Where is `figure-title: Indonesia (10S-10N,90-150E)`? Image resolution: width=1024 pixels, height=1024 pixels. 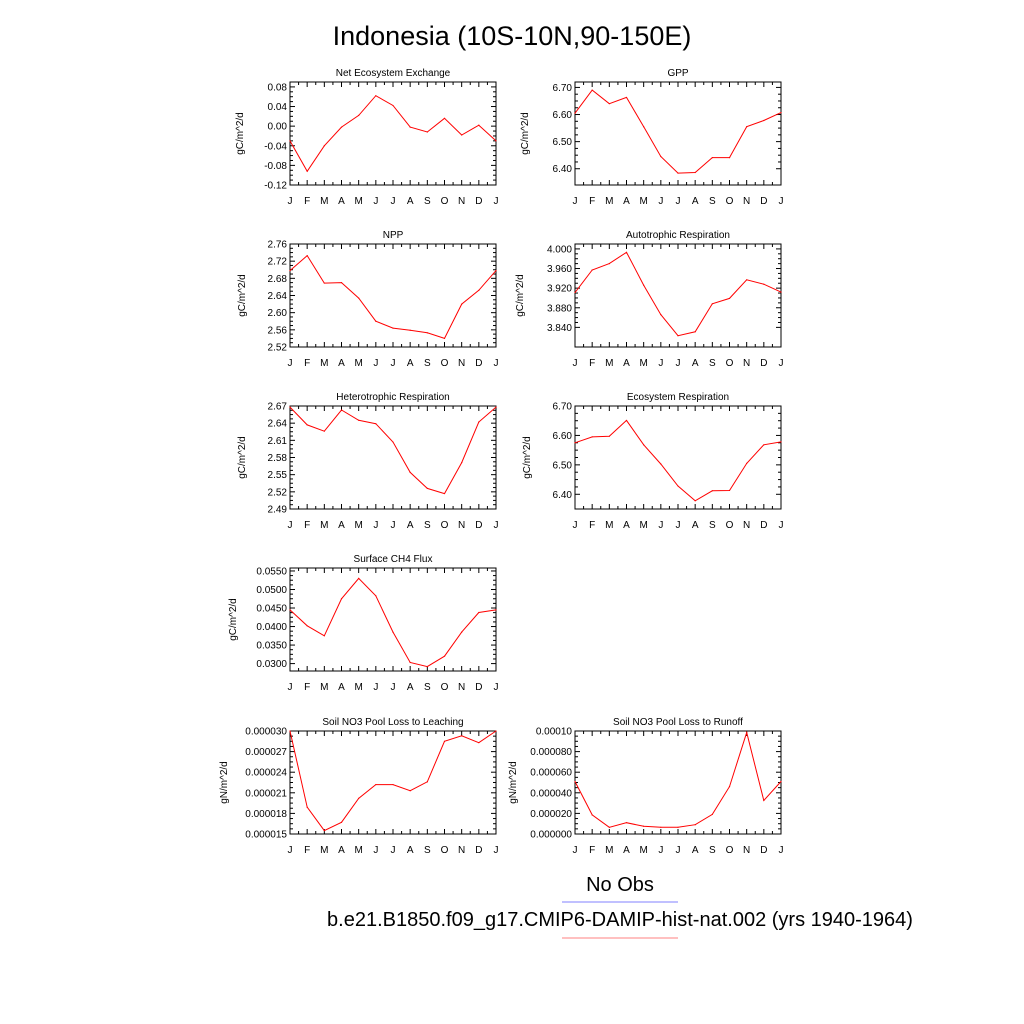
figure-title: Indonesia (10S-10N,90-150E) is located at coordinates (512, 36).